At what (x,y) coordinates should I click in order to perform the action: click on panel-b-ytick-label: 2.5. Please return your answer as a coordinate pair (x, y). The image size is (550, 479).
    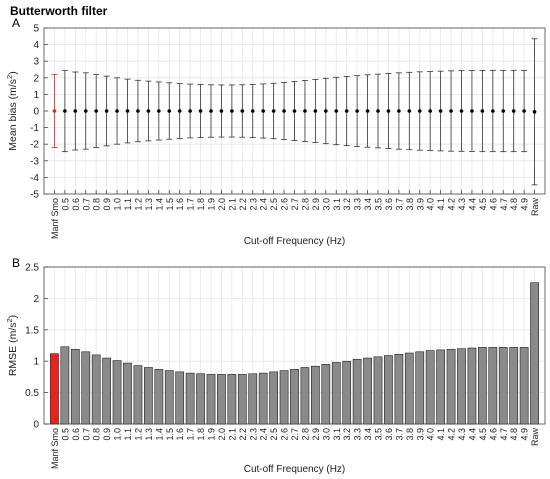
    Looking at the image, I should click on (32, 268).